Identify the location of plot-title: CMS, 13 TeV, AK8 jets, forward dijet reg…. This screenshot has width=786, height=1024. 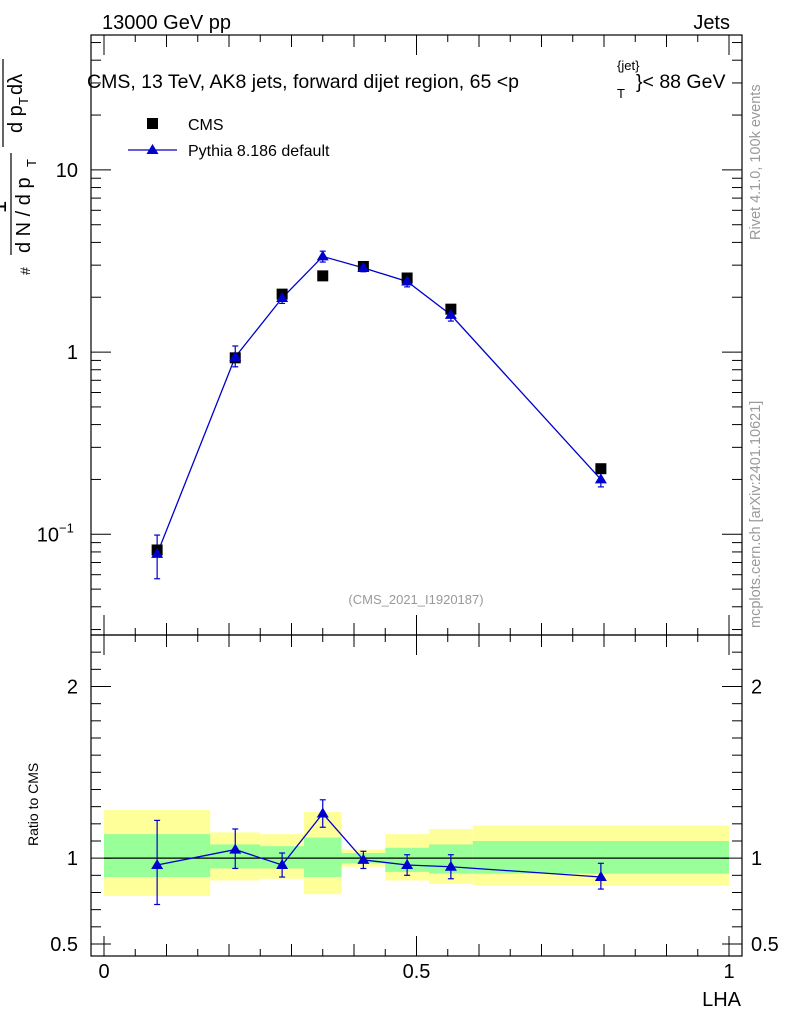
(303, 82).